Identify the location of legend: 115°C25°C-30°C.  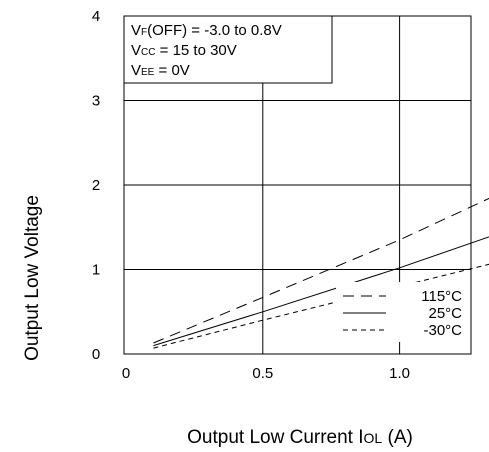
(403, 312).